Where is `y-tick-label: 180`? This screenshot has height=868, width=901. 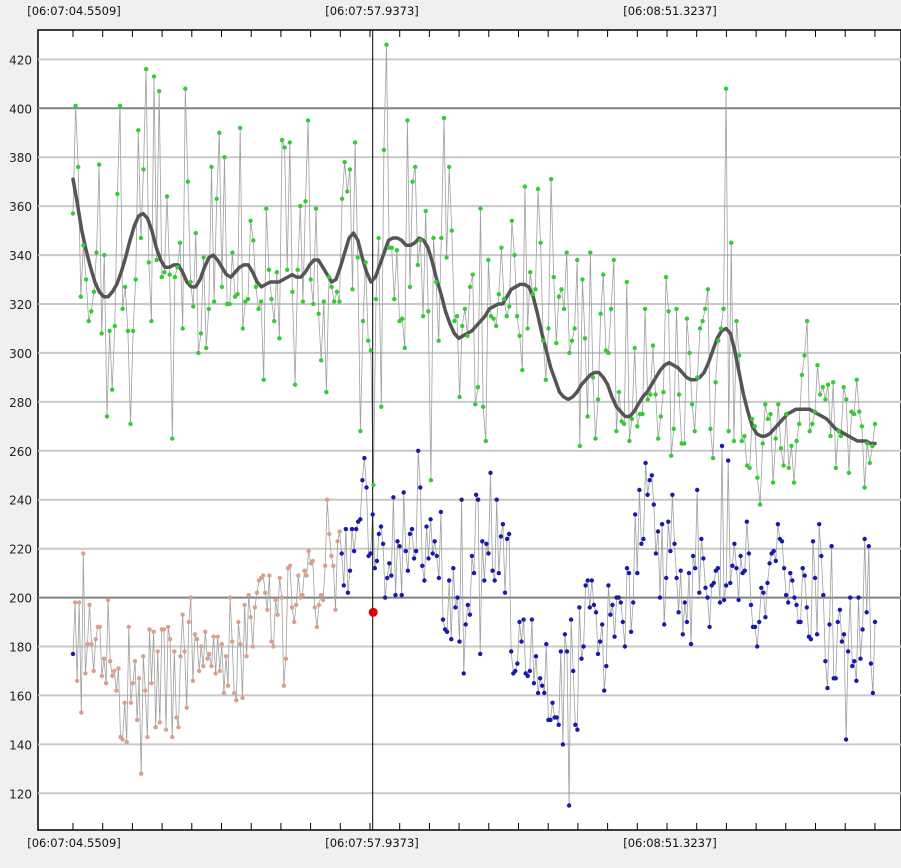 y-tick-label: 180 is located at coordinates (20, 648).